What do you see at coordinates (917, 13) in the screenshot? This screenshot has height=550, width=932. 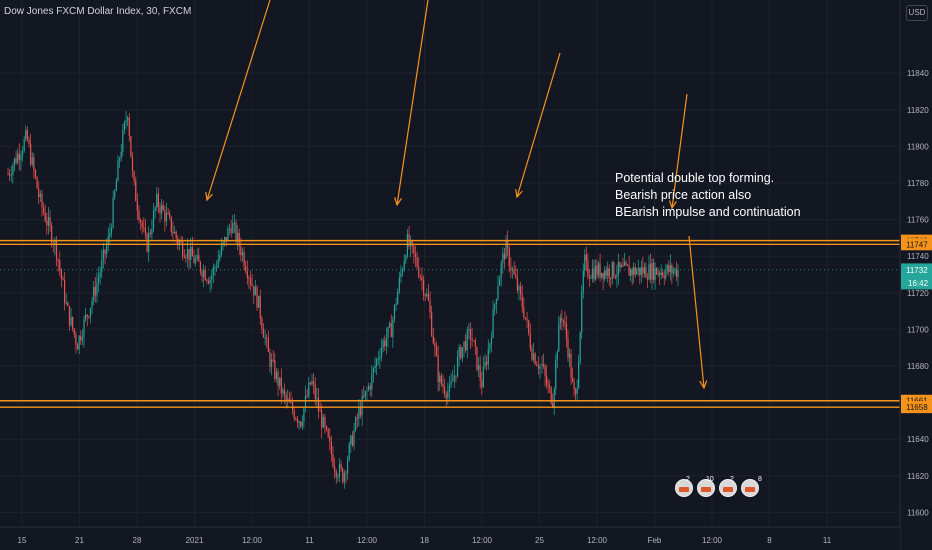 I see `currency-button: USD` at bounding box center [917, 13].